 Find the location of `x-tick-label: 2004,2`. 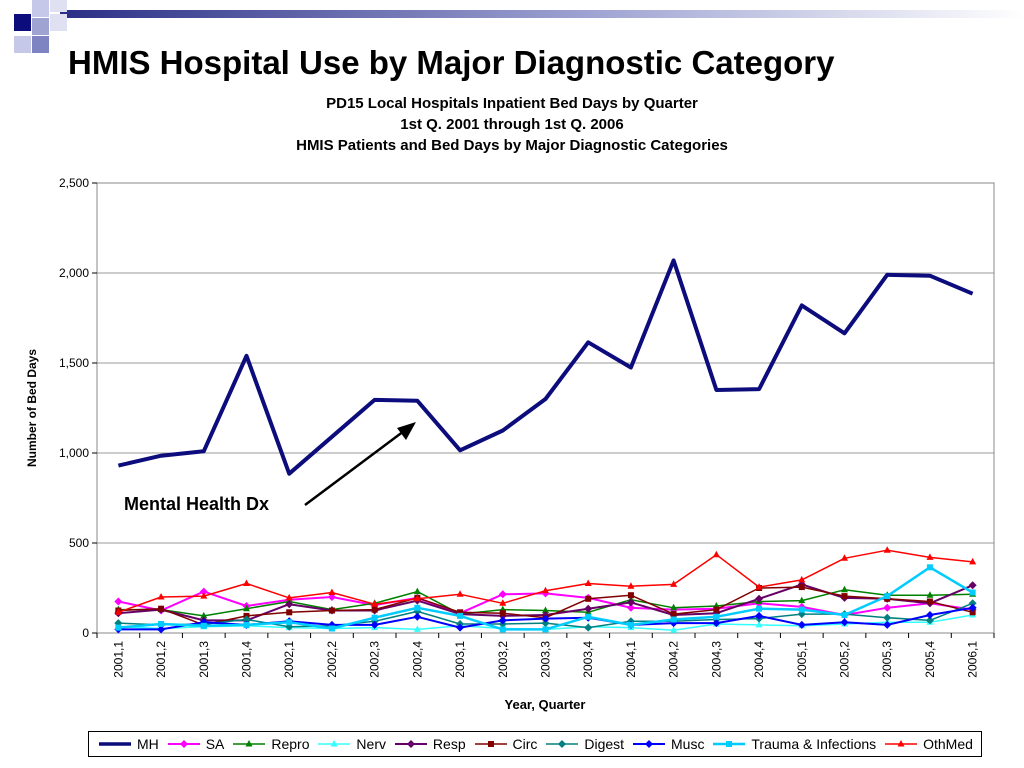

x-tick-label: 2004,2 is located at coordinates (674, 659).